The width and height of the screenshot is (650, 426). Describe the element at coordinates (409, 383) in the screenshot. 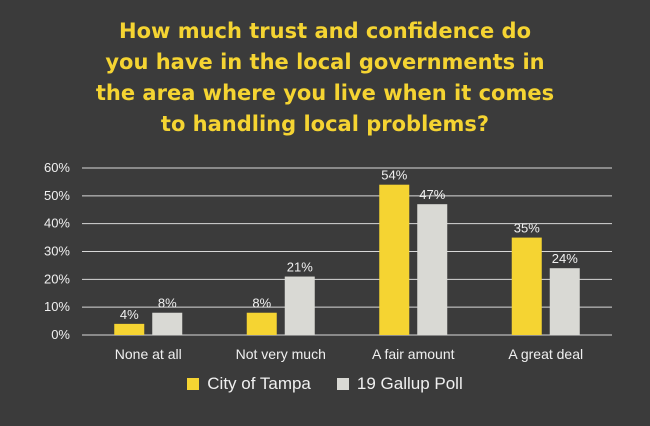

I see `legend-label-gallup-poll: 19 Gallup Poll` at that location.